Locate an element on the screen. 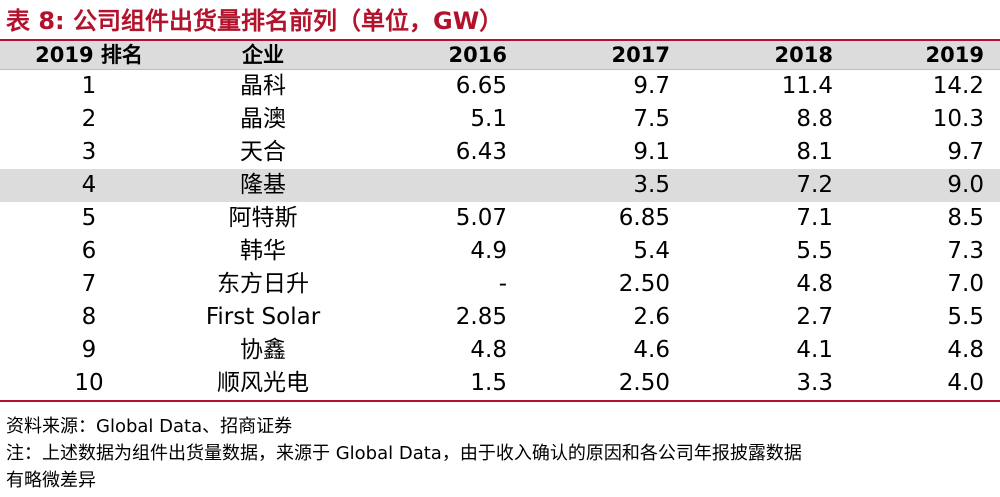  table-row-highlighted: 4 隆基 3.5 7.2 9.0 is located at coordinates (500, 185).